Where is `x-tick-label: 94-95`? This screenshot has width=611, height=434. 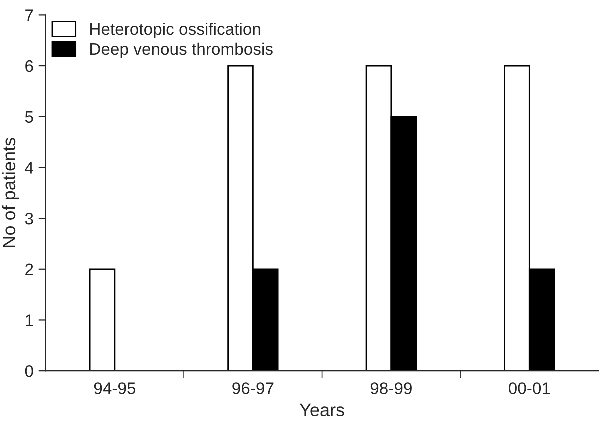
x-tick-label: 94-95 is located at coordinates (115, 388).